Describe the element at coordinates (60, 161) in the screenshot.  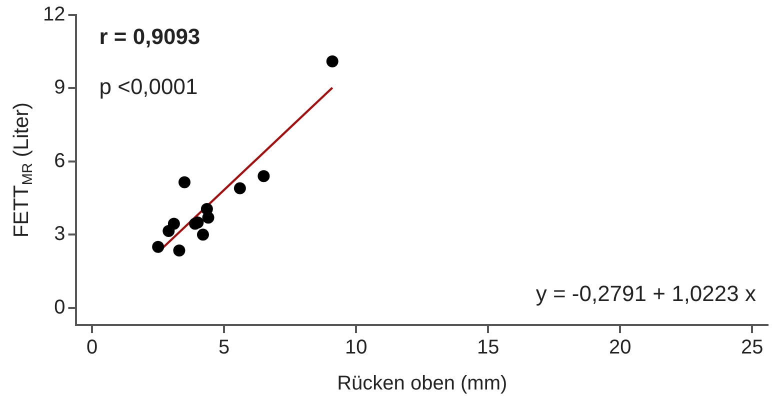
I see `y-tick-label: 6` at that location.